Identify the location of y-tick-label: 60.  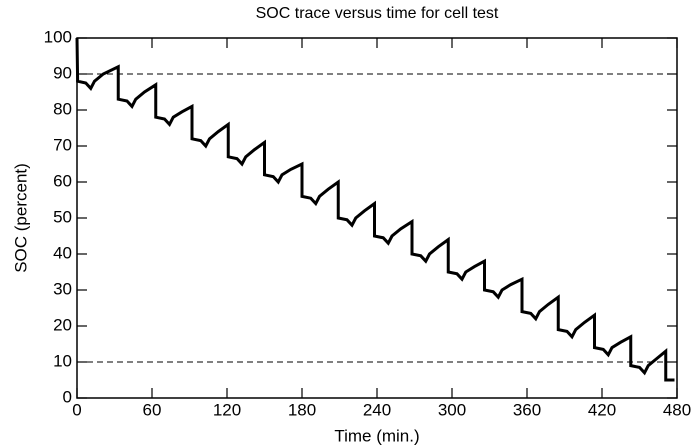
(62, 180).